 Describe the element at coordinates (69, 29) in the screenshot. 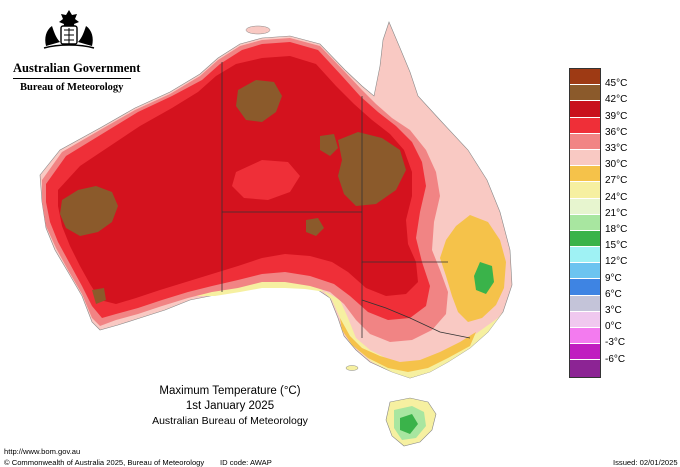

I see `coat-of-arms-icon` at that location.